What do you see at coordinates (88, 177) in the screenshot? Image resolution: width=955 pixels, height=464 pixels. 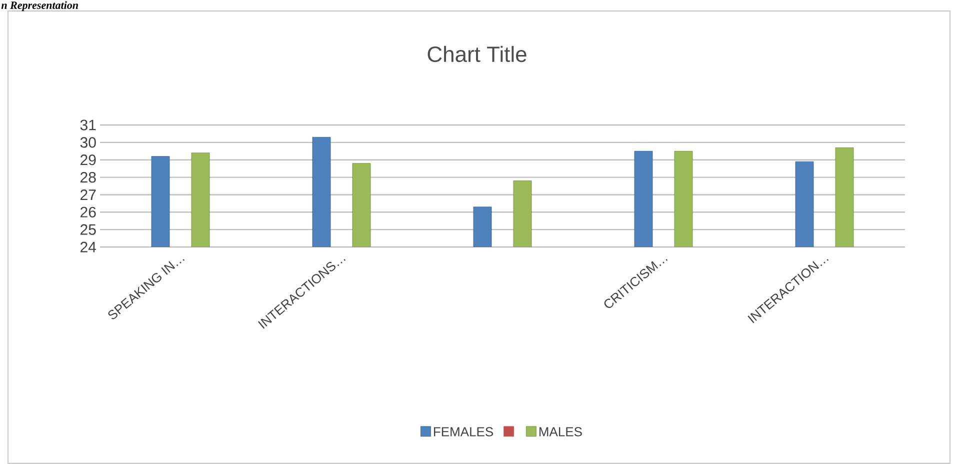 I see `y-tick-label: 28` at bounding box center [88, 177].